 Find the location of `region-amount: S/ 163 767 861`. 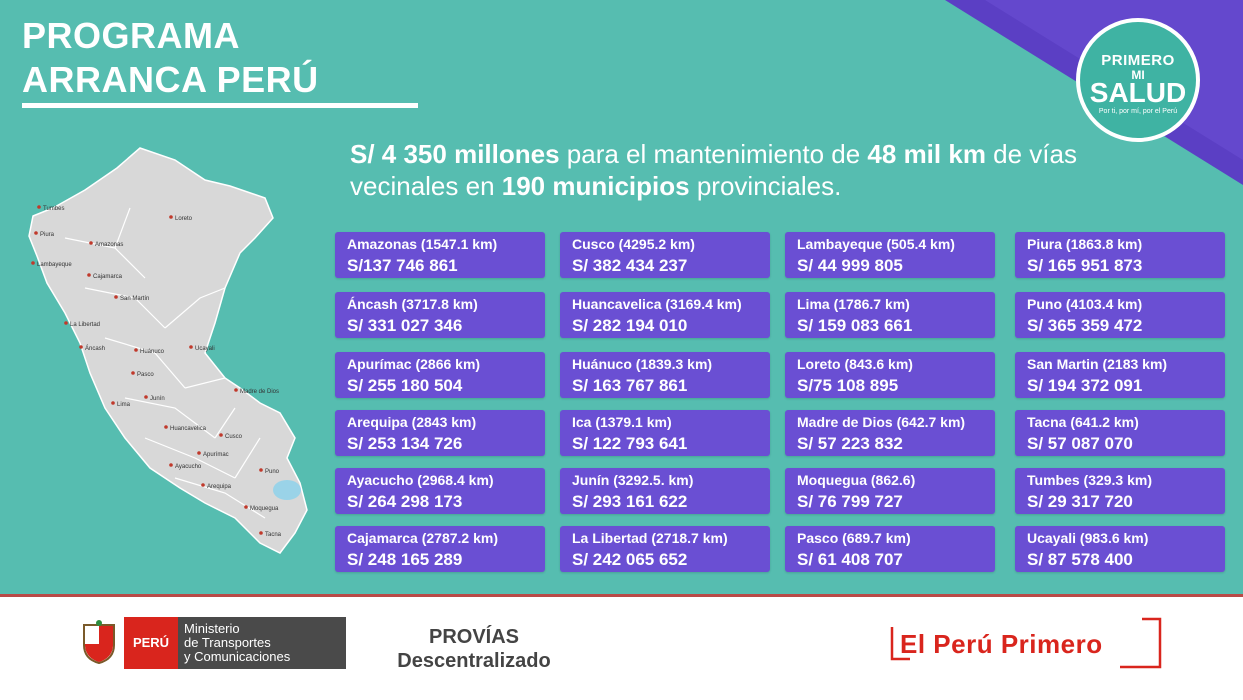

region-amount: S/ 163 767 861 is located at coordinates (630, 385).